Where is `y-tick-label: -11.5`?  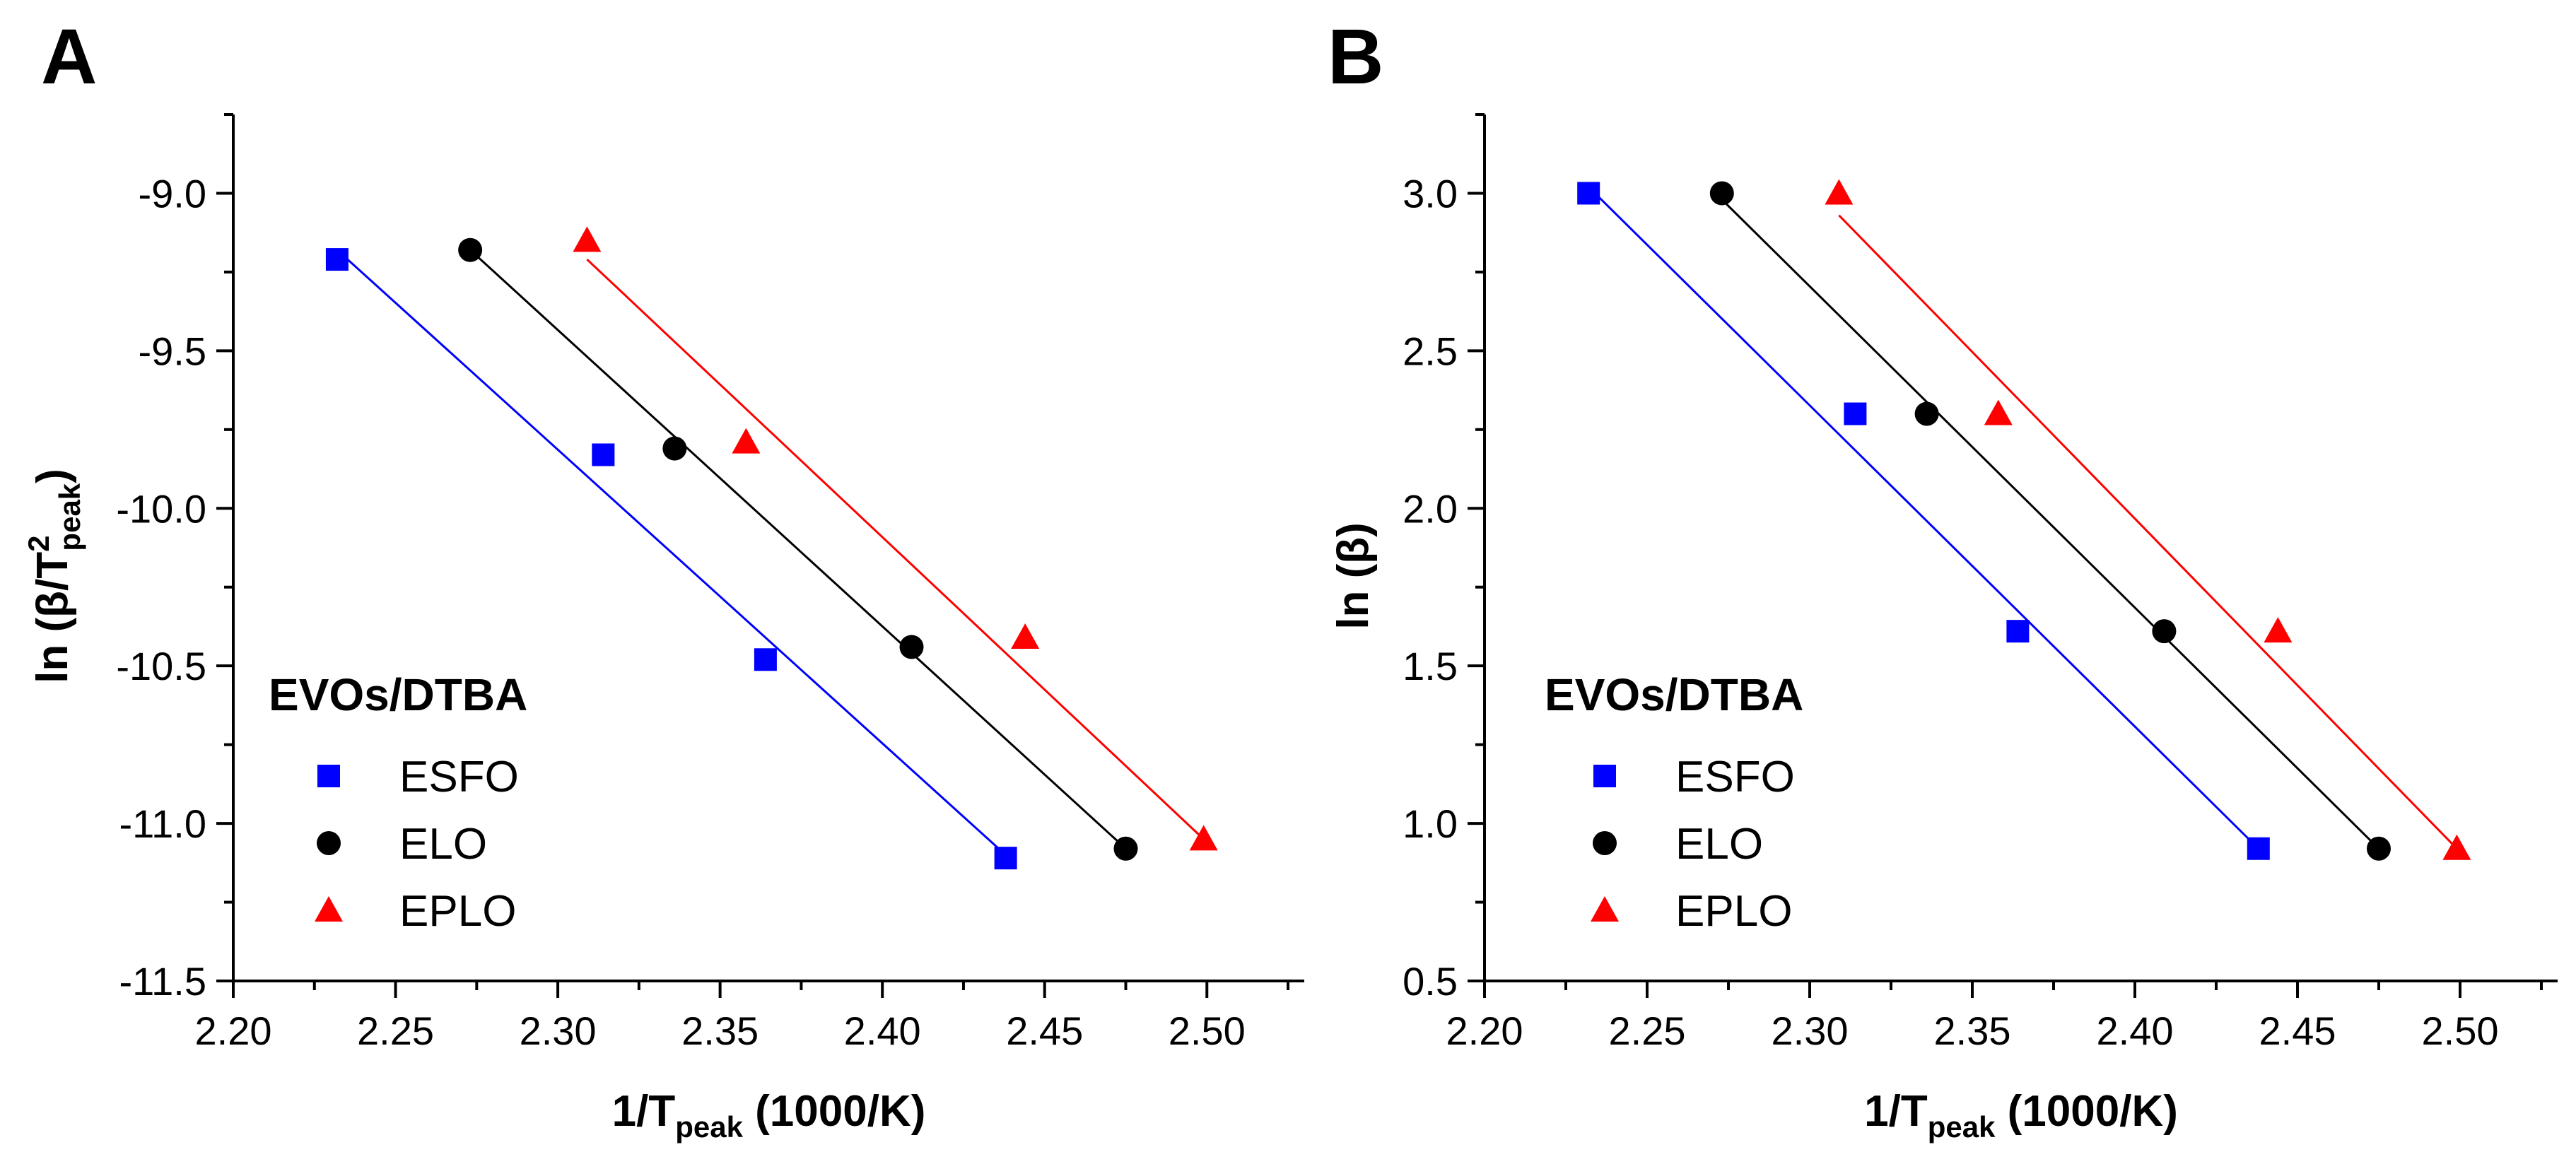
y-tick-label: -11.5 is located at coordinates (162, 982).